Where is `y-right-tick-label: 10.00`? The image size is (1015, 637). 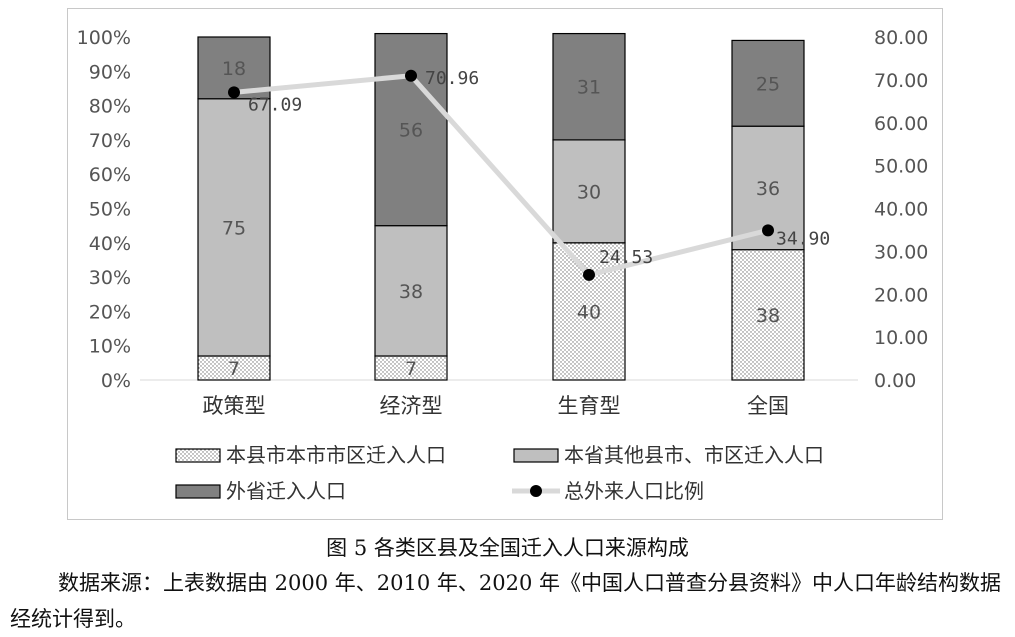 y-right-tick-label: 10.00 is located at coordinates (901, 338).